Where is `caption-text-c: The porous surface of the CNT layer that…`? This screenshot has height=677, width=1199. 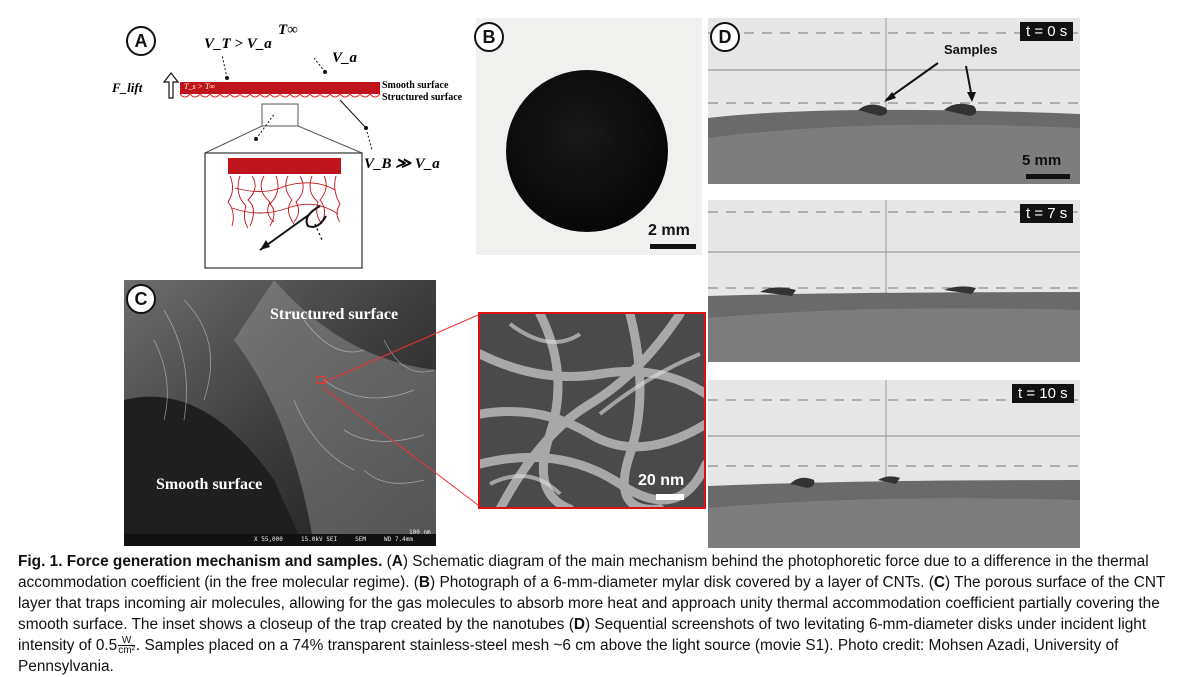
caption-text-c: The porous surface of the CNT layer that… is located at coordinates (592, 603).